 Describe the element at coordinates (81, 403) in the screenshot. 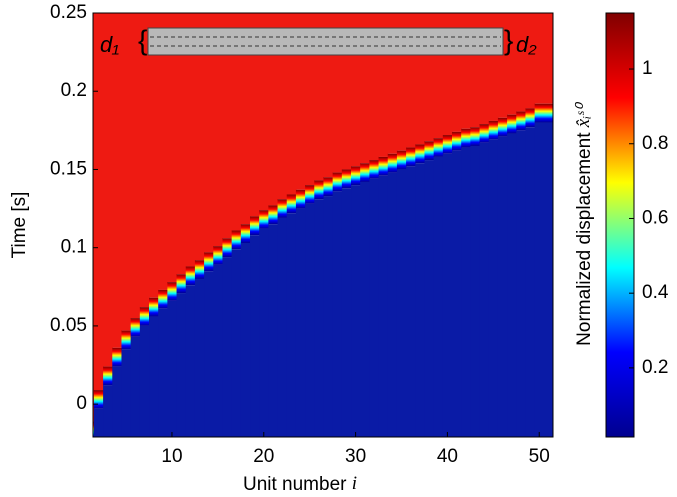

I see `y-tick-label: 0` at that location.